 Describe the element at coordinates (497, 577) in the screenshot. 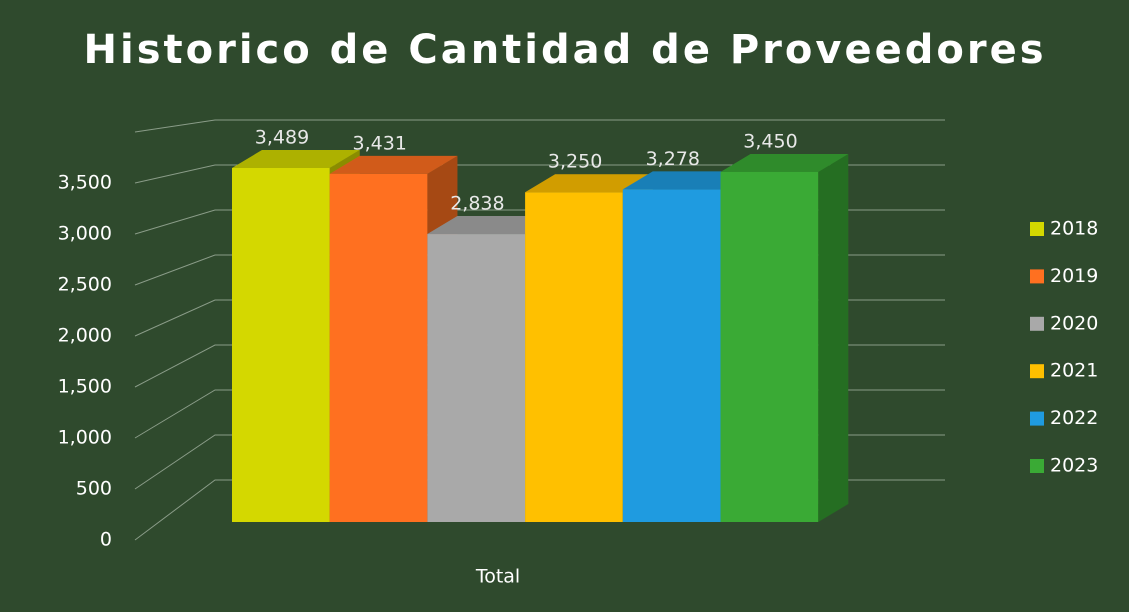

I see `x-tick-label: Total` at that location.